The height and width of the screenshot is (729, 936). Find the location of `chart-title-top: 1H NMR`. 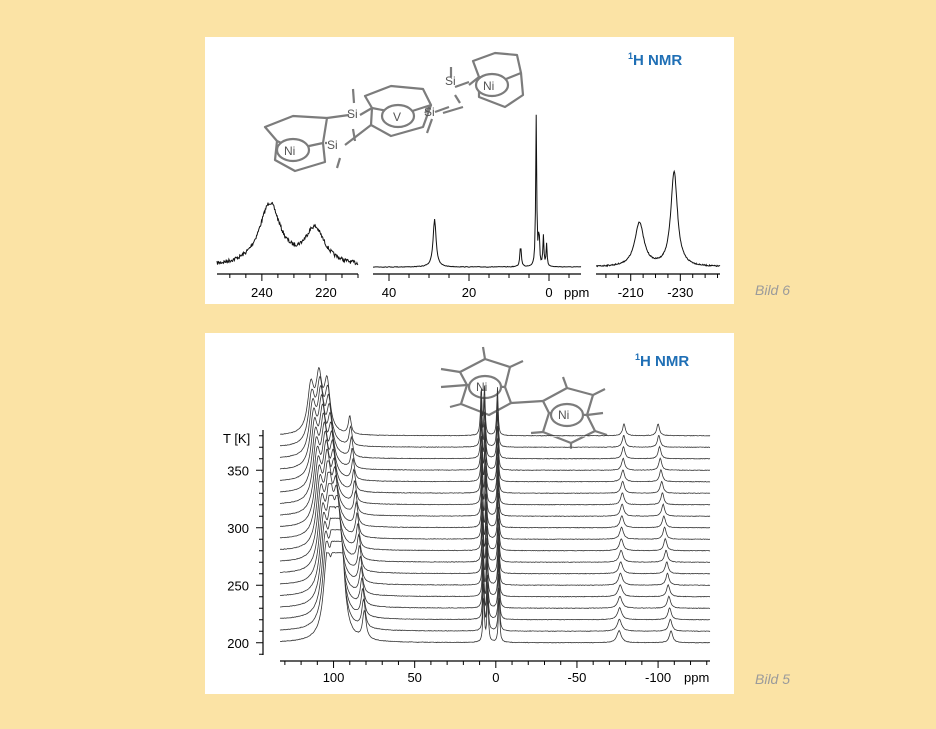

chart-title-top: 1H NMR is located at coordinates (655, 60).